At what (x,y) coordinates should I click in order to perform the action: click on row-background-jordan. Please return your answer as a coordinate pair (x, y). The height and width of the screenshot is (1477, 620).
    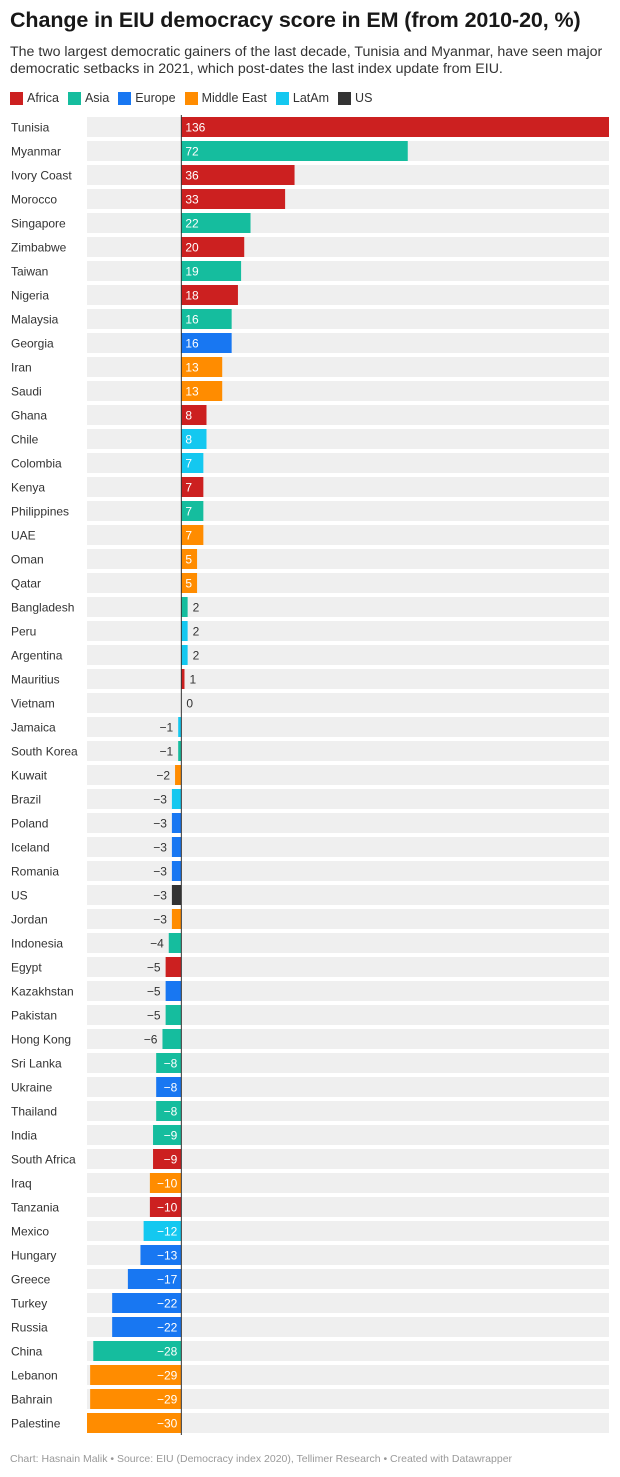
    Looking at the image, I should click on (348, 919).